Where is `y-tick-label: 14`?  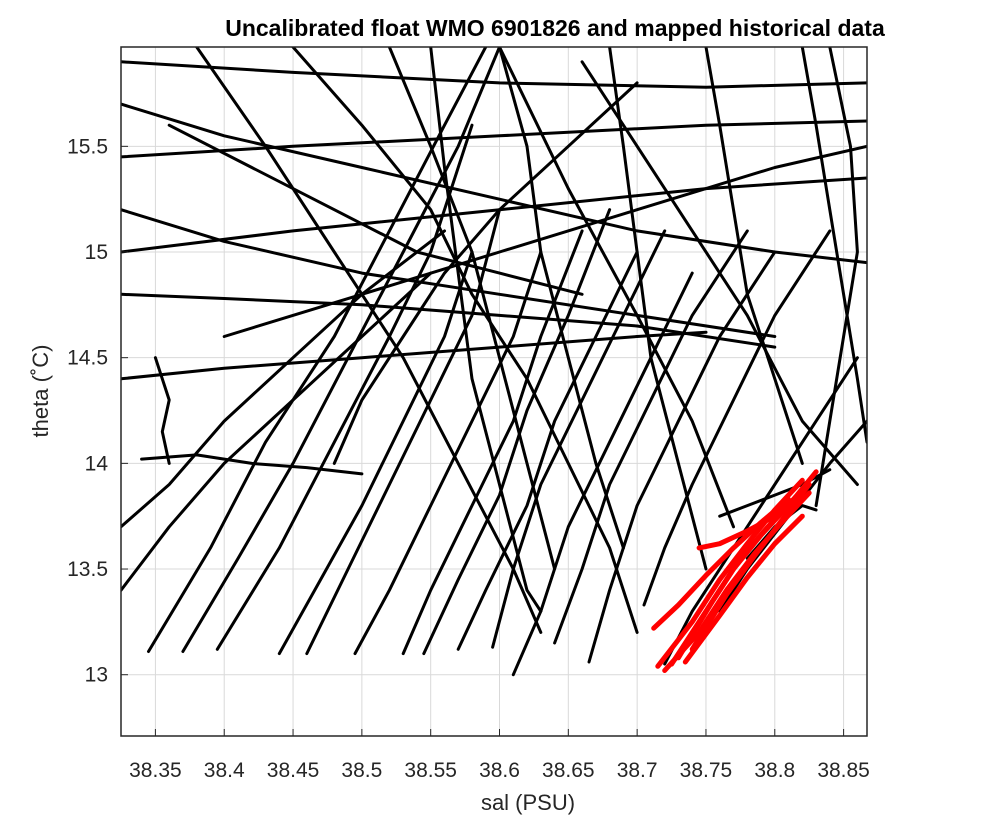
y-tick-label: 14 is located at coordinates (97, 463).